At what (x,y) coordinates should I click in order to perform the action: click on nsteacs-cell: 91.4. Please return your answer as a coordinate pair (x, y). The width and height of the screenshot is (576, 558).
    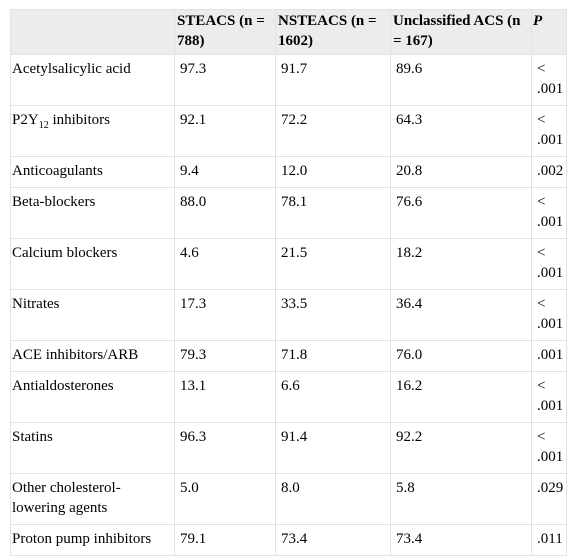
    Looking at the image, I should click on (333, 448).